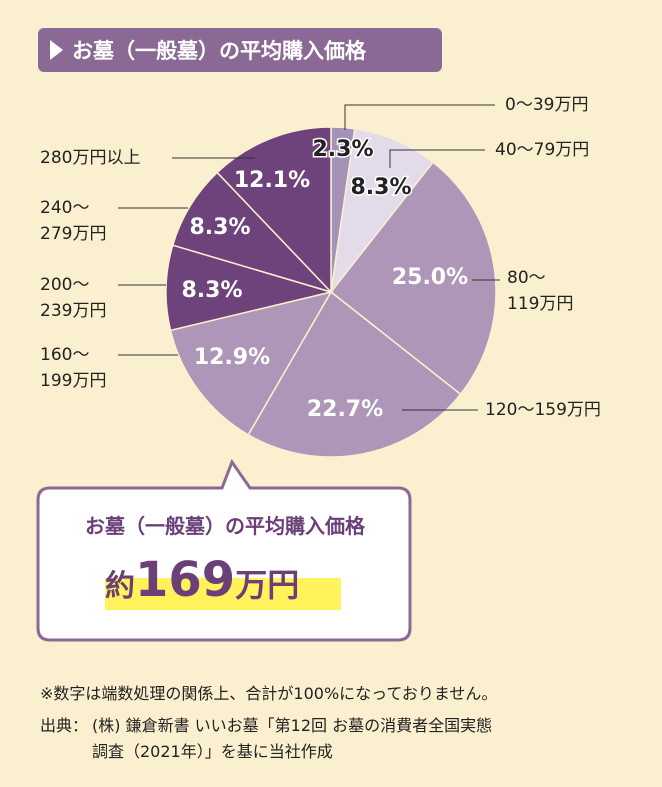 The height and width of the screenshot is (787, 662). Describe the element at coordinates (120, 586) in the screenshot. I see `amount-prefix: 約` at that location.